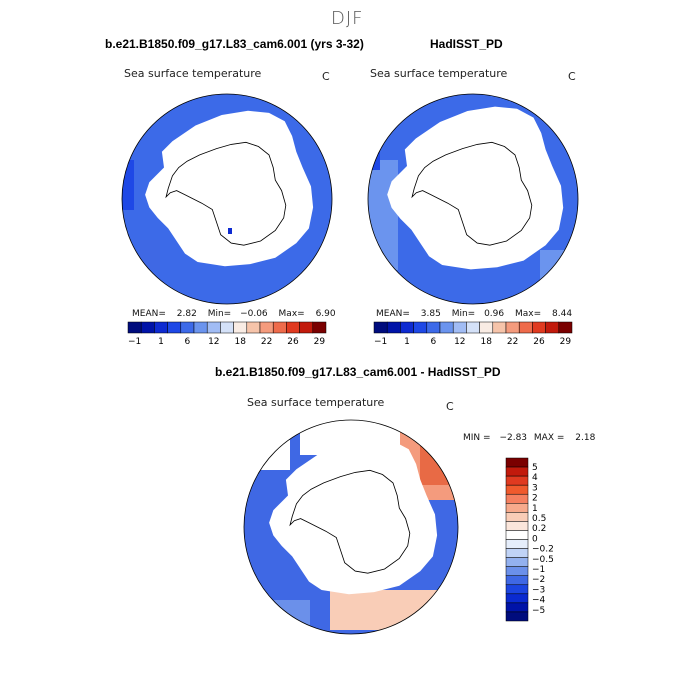 The image size is (700, 700). I want to click on colorbar-obs: −1 1 6 12 18 22 26 29, so click(473, 334).